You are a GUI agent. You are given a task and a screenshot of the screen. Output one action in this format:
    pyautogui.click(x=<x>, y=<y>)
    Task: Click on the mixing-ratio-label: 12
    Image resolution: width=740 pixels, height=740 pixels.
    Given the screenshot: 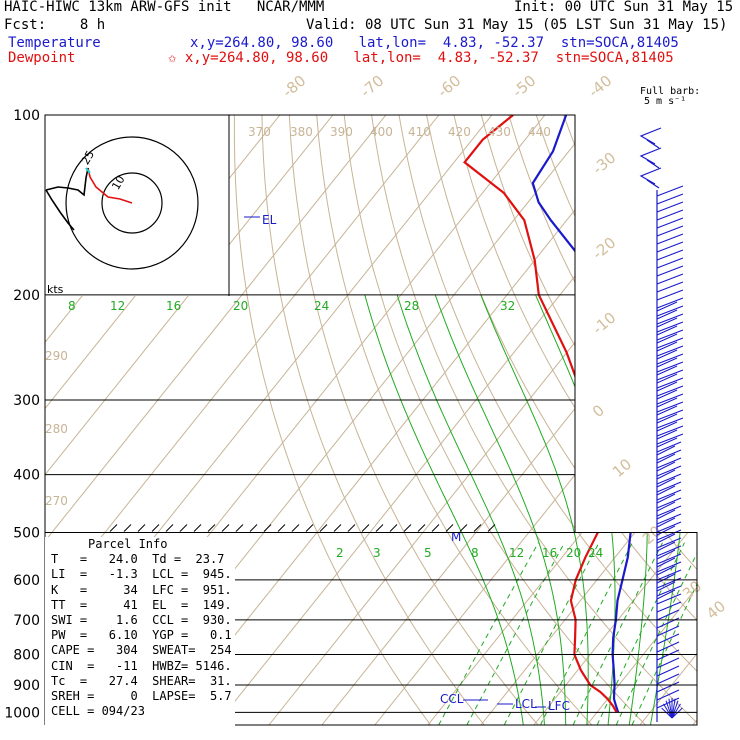 What is the action you would take?
    pyautogui.click(x=516, y=553)
    